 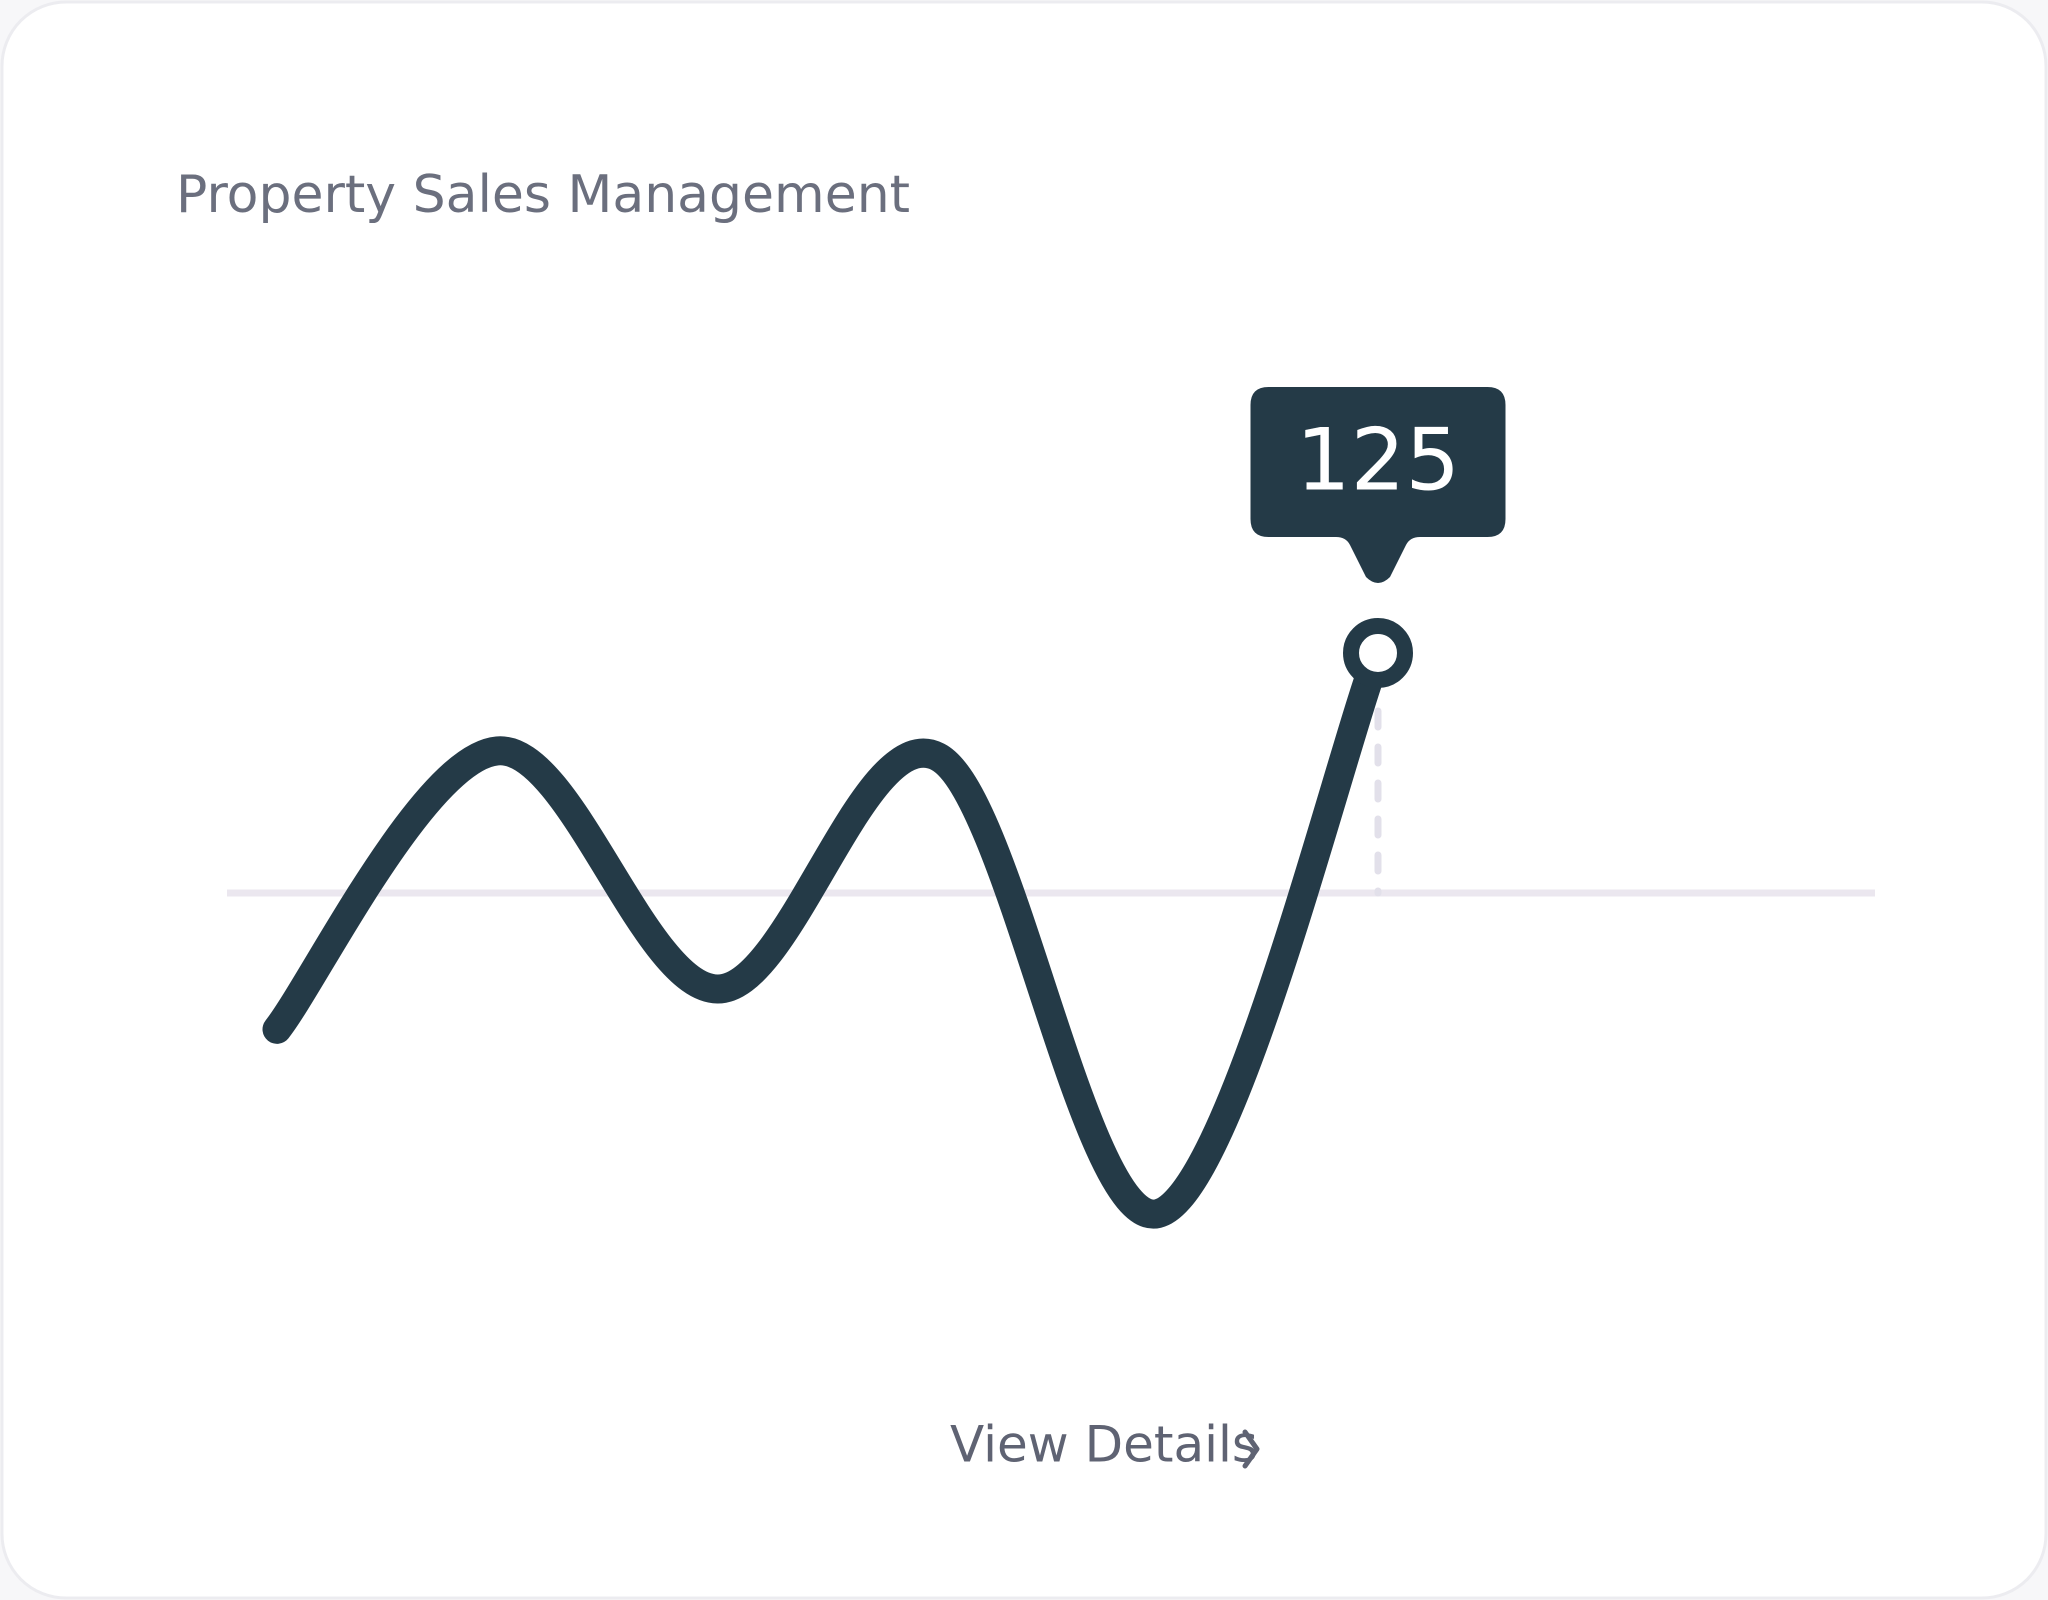 I want to click on view-details-link: View Details, so click(x=1105, y=1445).